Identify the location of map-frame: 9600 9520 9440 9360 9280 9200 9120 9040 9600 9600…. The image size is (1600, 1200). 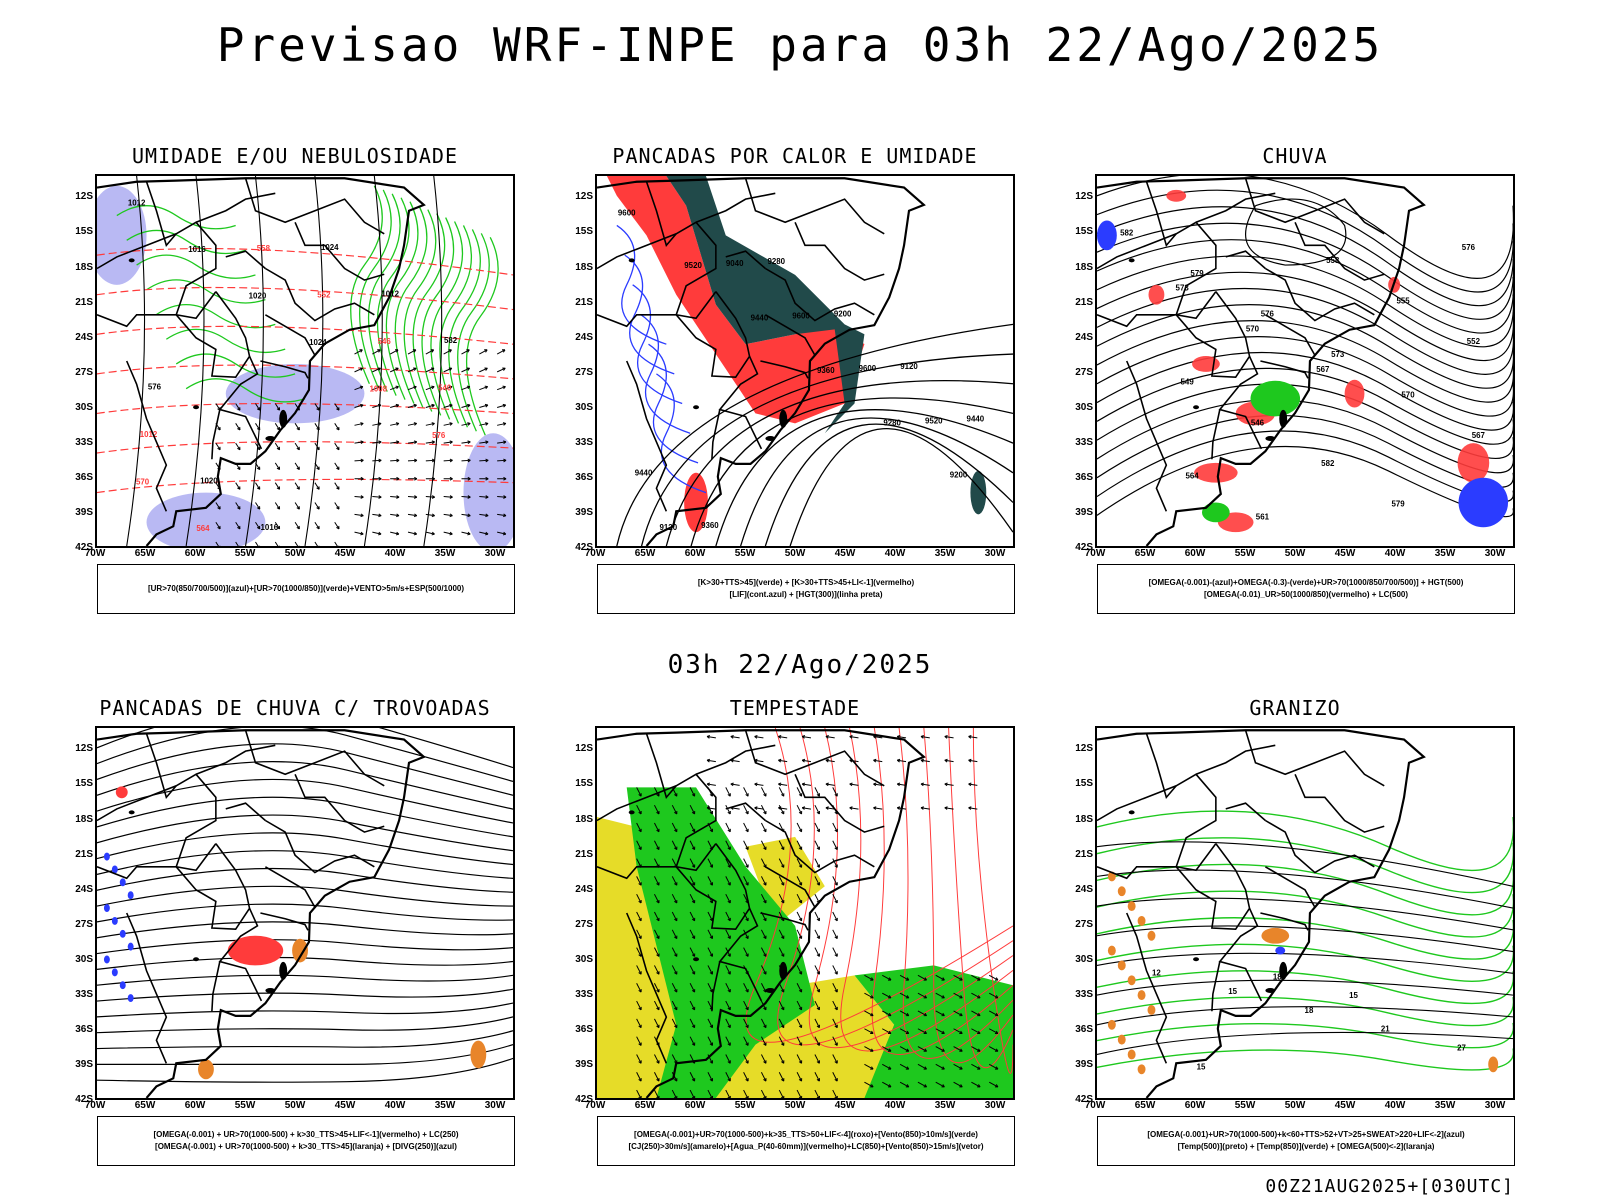
(805, 361).